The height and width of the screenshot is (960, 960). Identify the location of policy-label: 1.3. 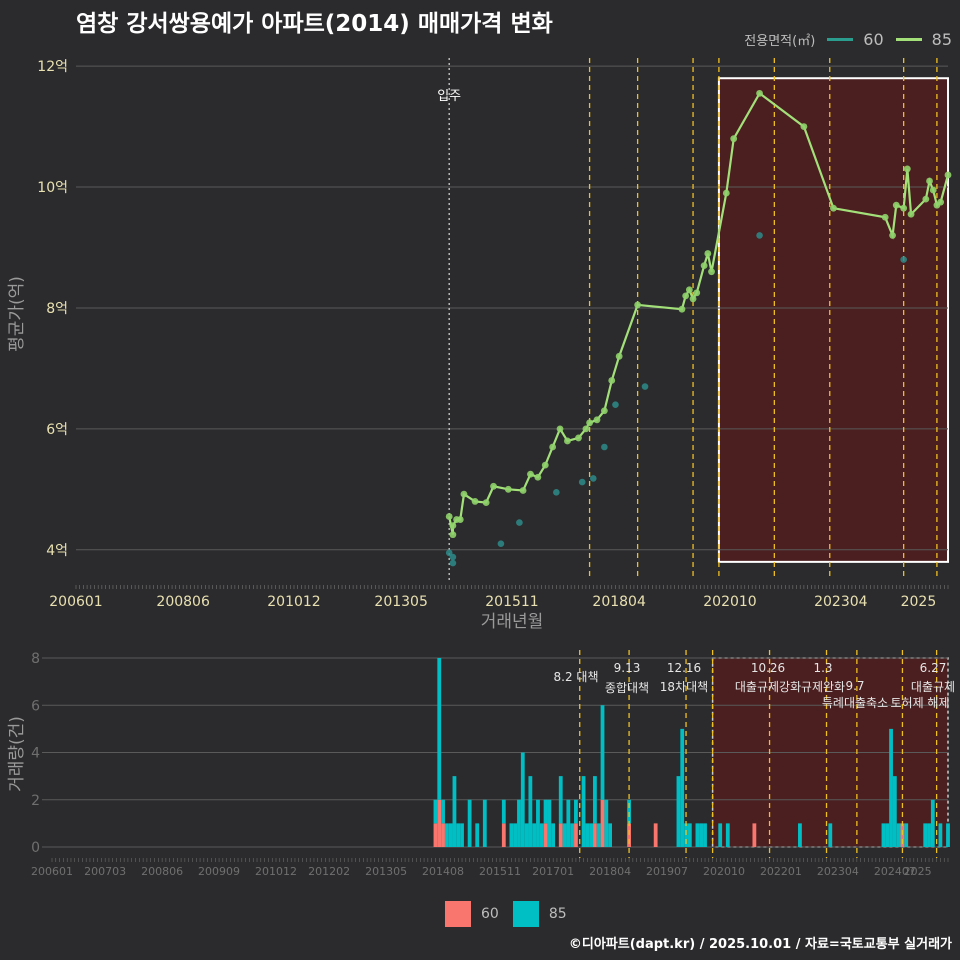
(822, 668).